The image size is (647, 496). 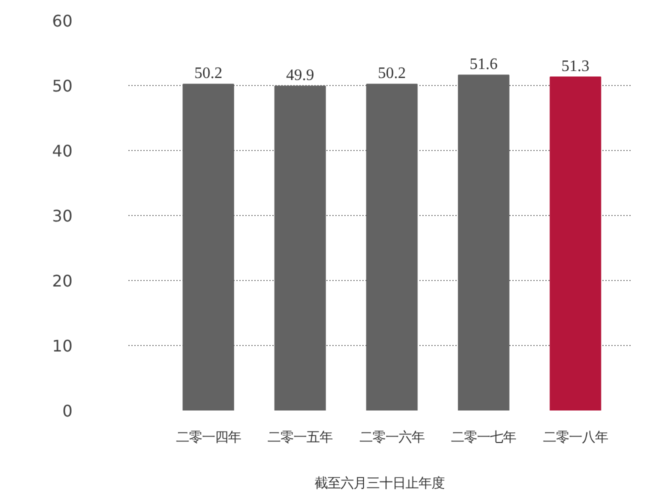 I want to click on x-tick-label: 二零一六年, so click(x=391, y=438).